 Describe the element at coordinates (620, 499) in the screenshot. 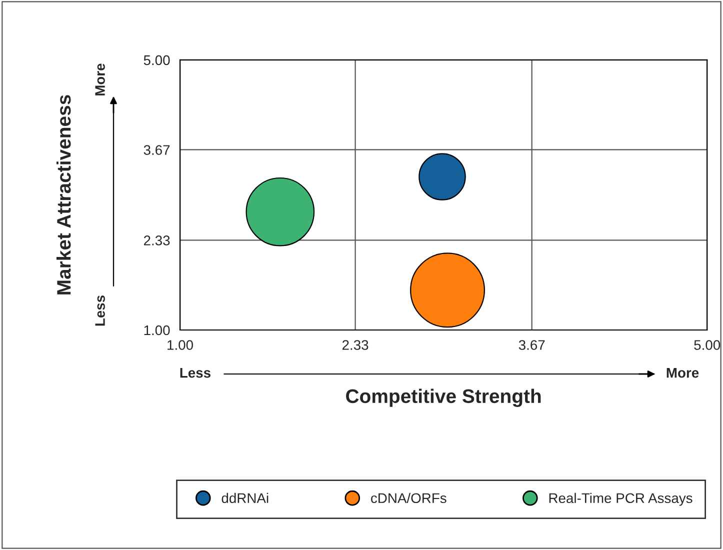

I see `legend-label: Real-Time PCR Assays` at that location.